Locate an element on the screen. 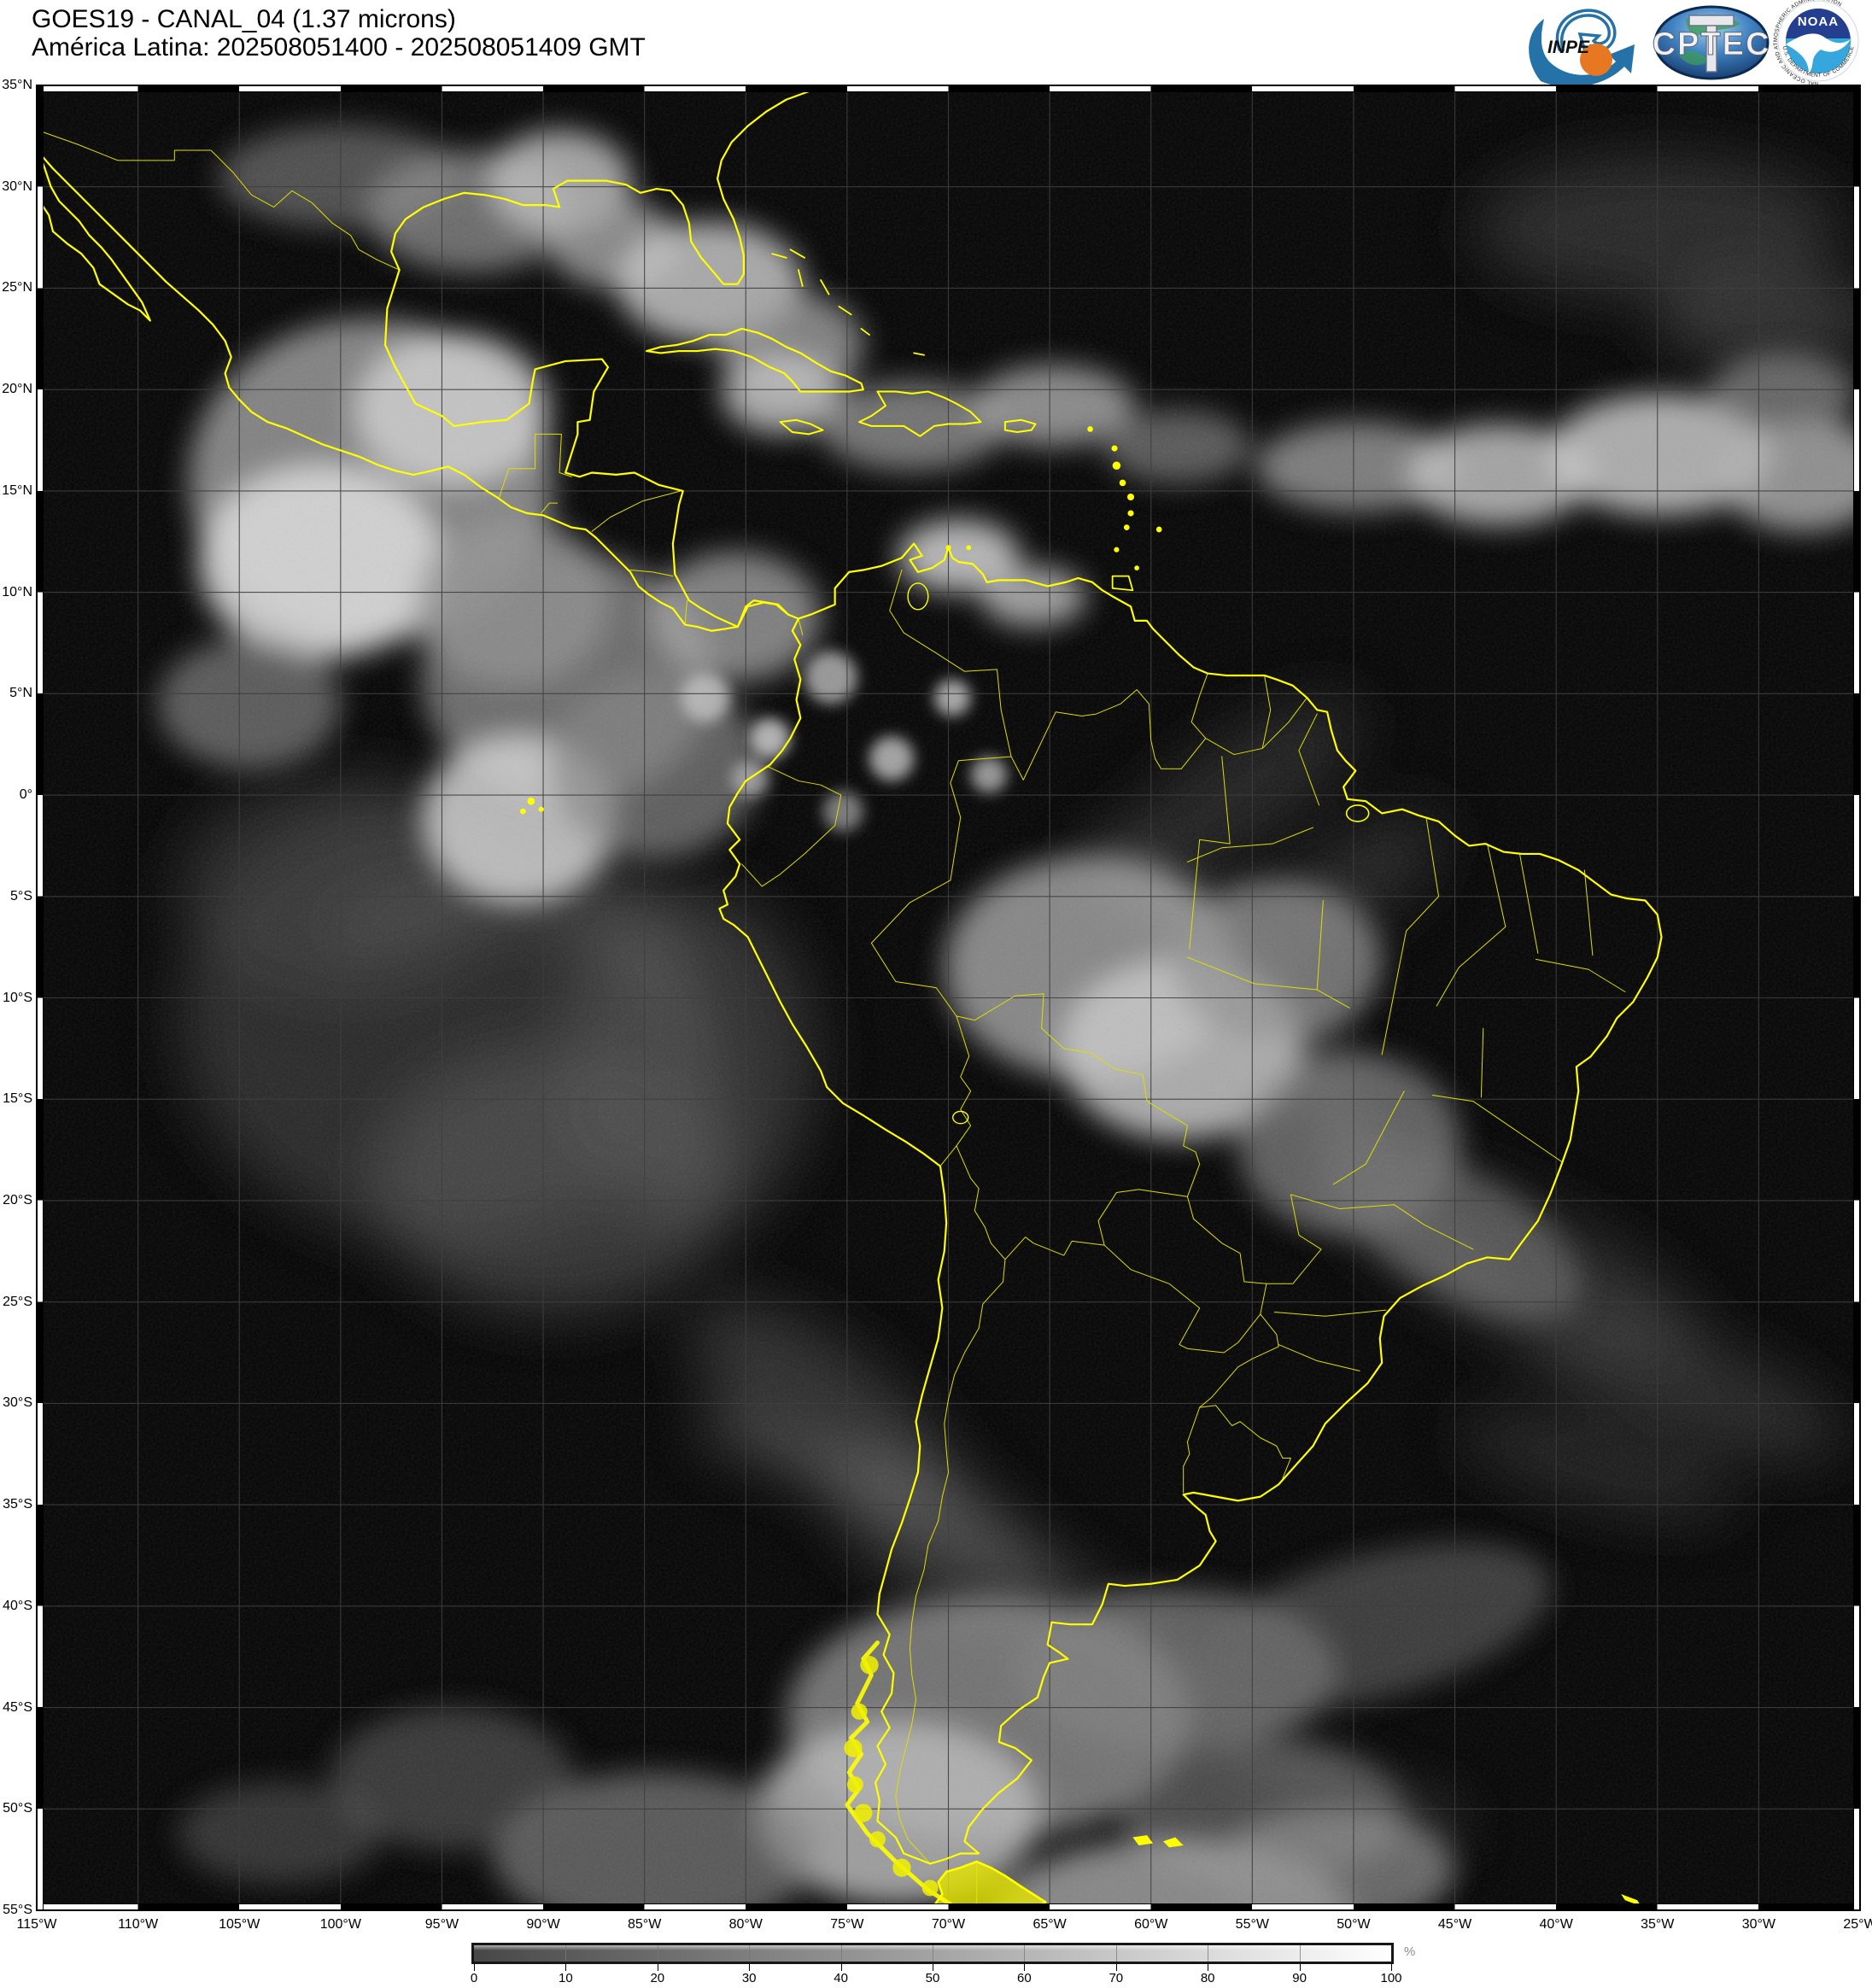  lon-label: 50°W is located at coordinates (1354, 1924).